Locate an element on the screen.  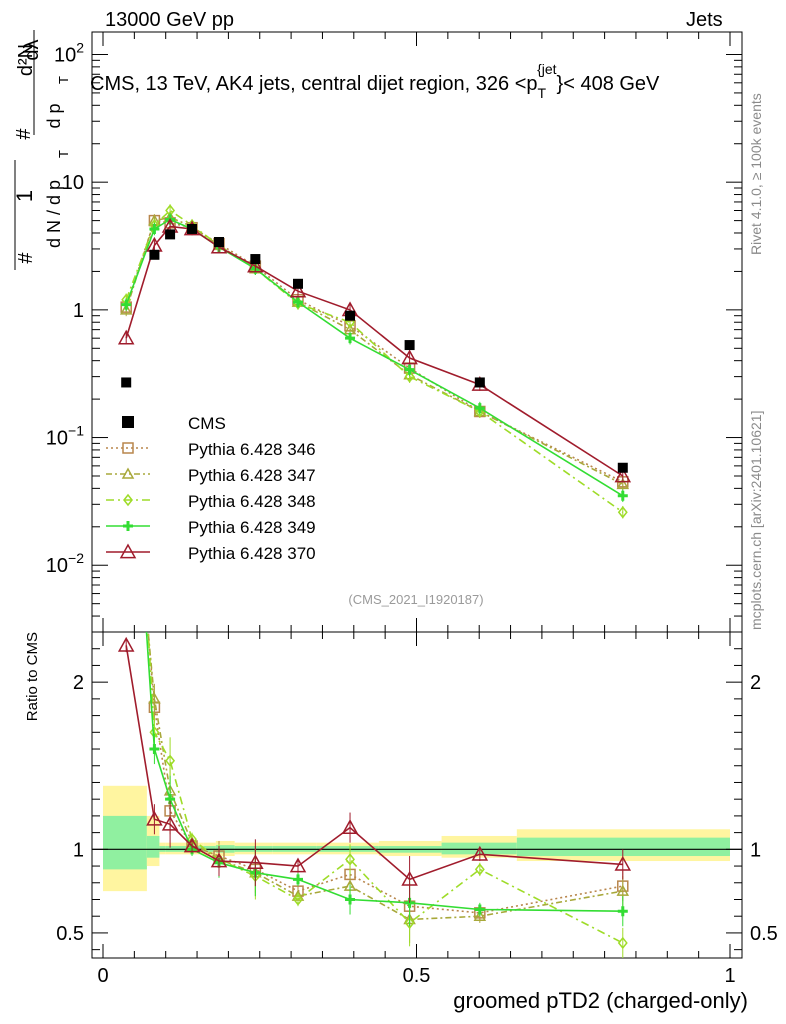
legend-label: Pythia 6.428 349 is located at coordinates (252, 527).